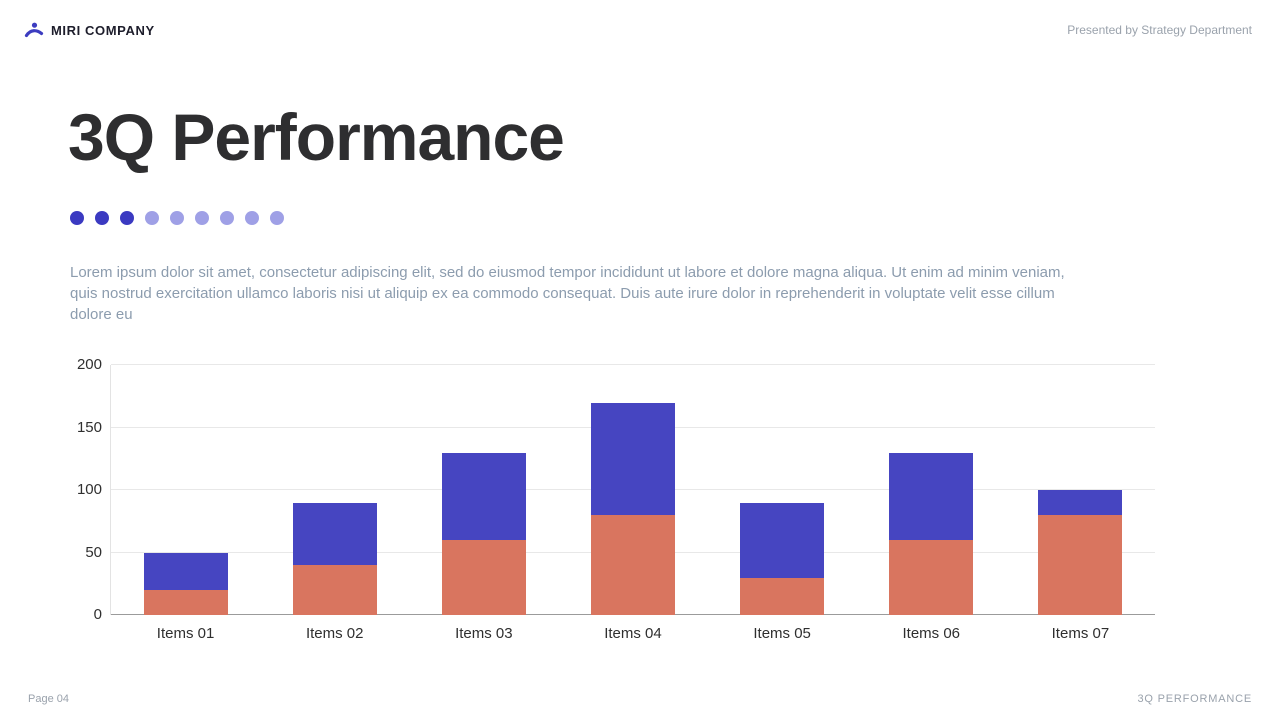 The height and width of the screenshot is (720, 1280). I want to click on bar-group: Items 03, so click(483, 503).